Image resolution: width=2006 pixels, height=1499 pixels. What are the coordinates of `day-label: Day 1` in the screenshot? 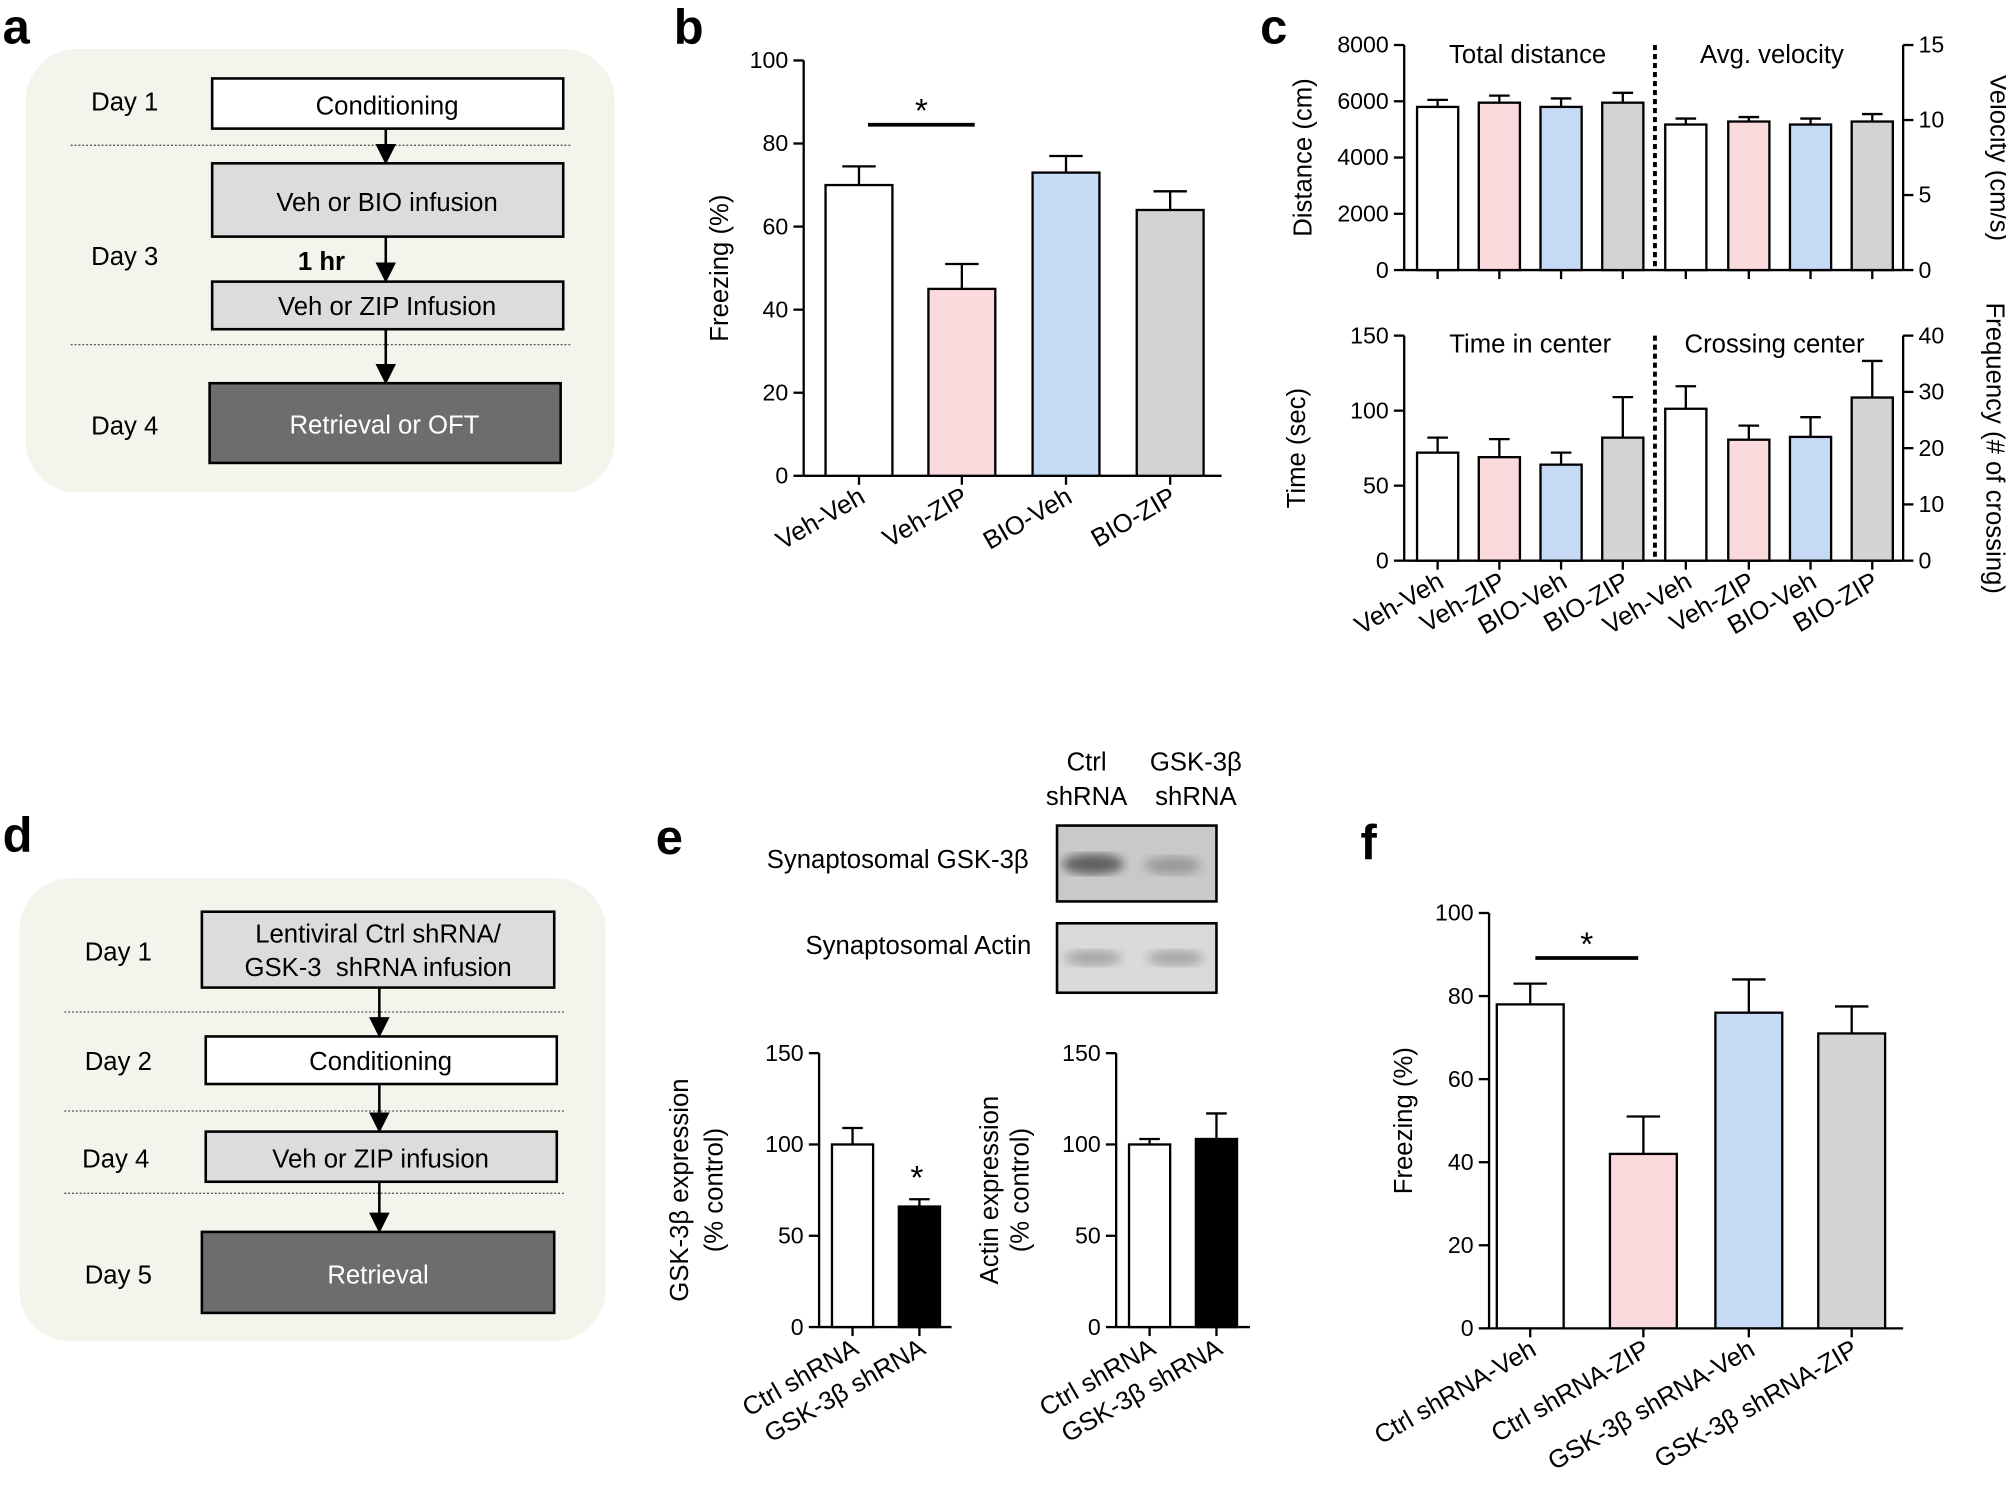 It's located at (118, 953).